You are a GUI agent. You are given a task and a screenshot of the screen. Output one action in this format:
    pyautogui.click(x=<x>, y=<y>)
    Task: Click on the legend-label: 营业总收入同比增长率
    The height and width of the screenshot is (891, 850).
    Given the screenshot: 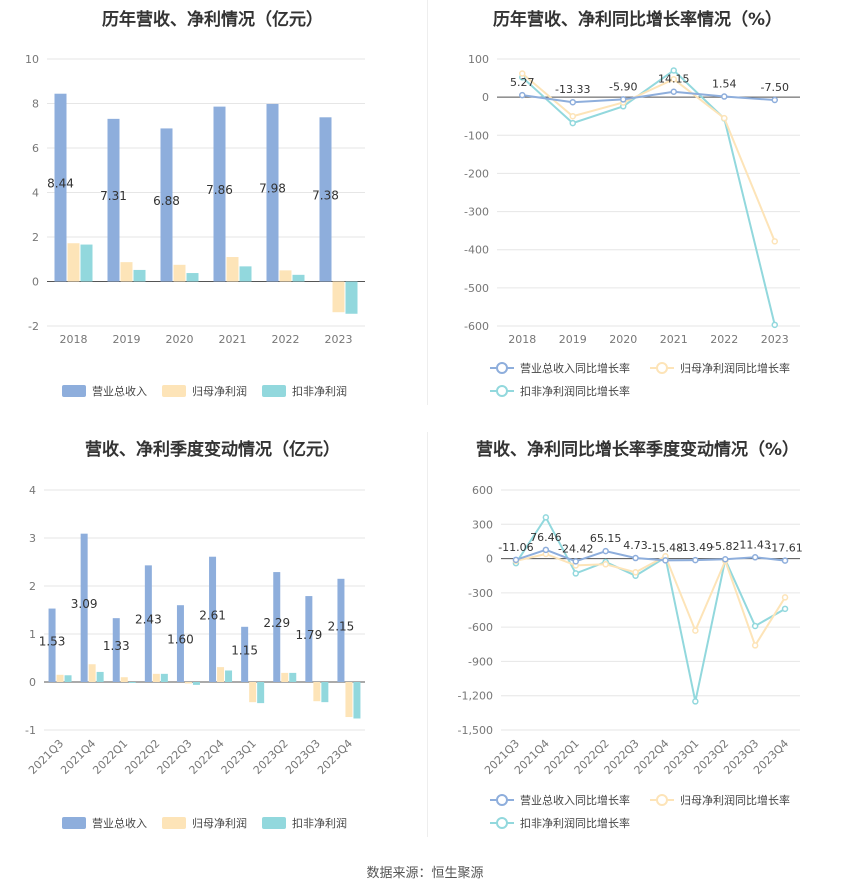 What is the action you would take?
    pyautogui.click(x=575, y=368)
    